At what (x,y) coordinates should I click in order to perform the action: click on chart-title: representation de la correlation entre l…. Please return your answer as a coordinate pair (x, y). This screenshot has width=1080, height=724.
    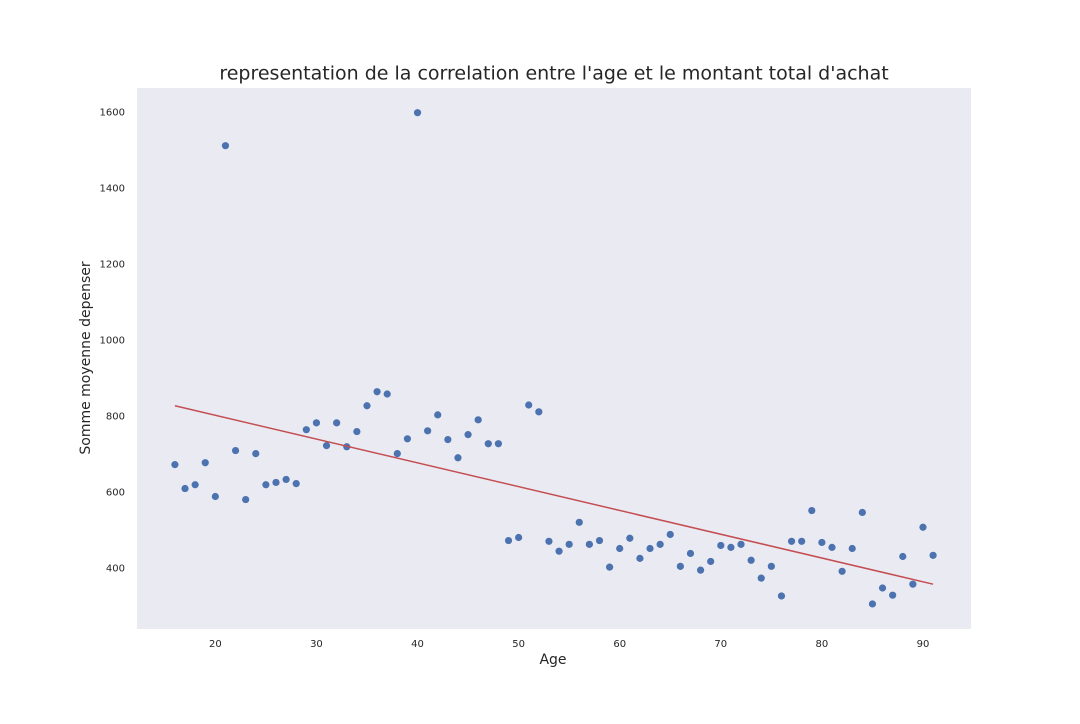
    Looking at the image, I should click on (553, 74).